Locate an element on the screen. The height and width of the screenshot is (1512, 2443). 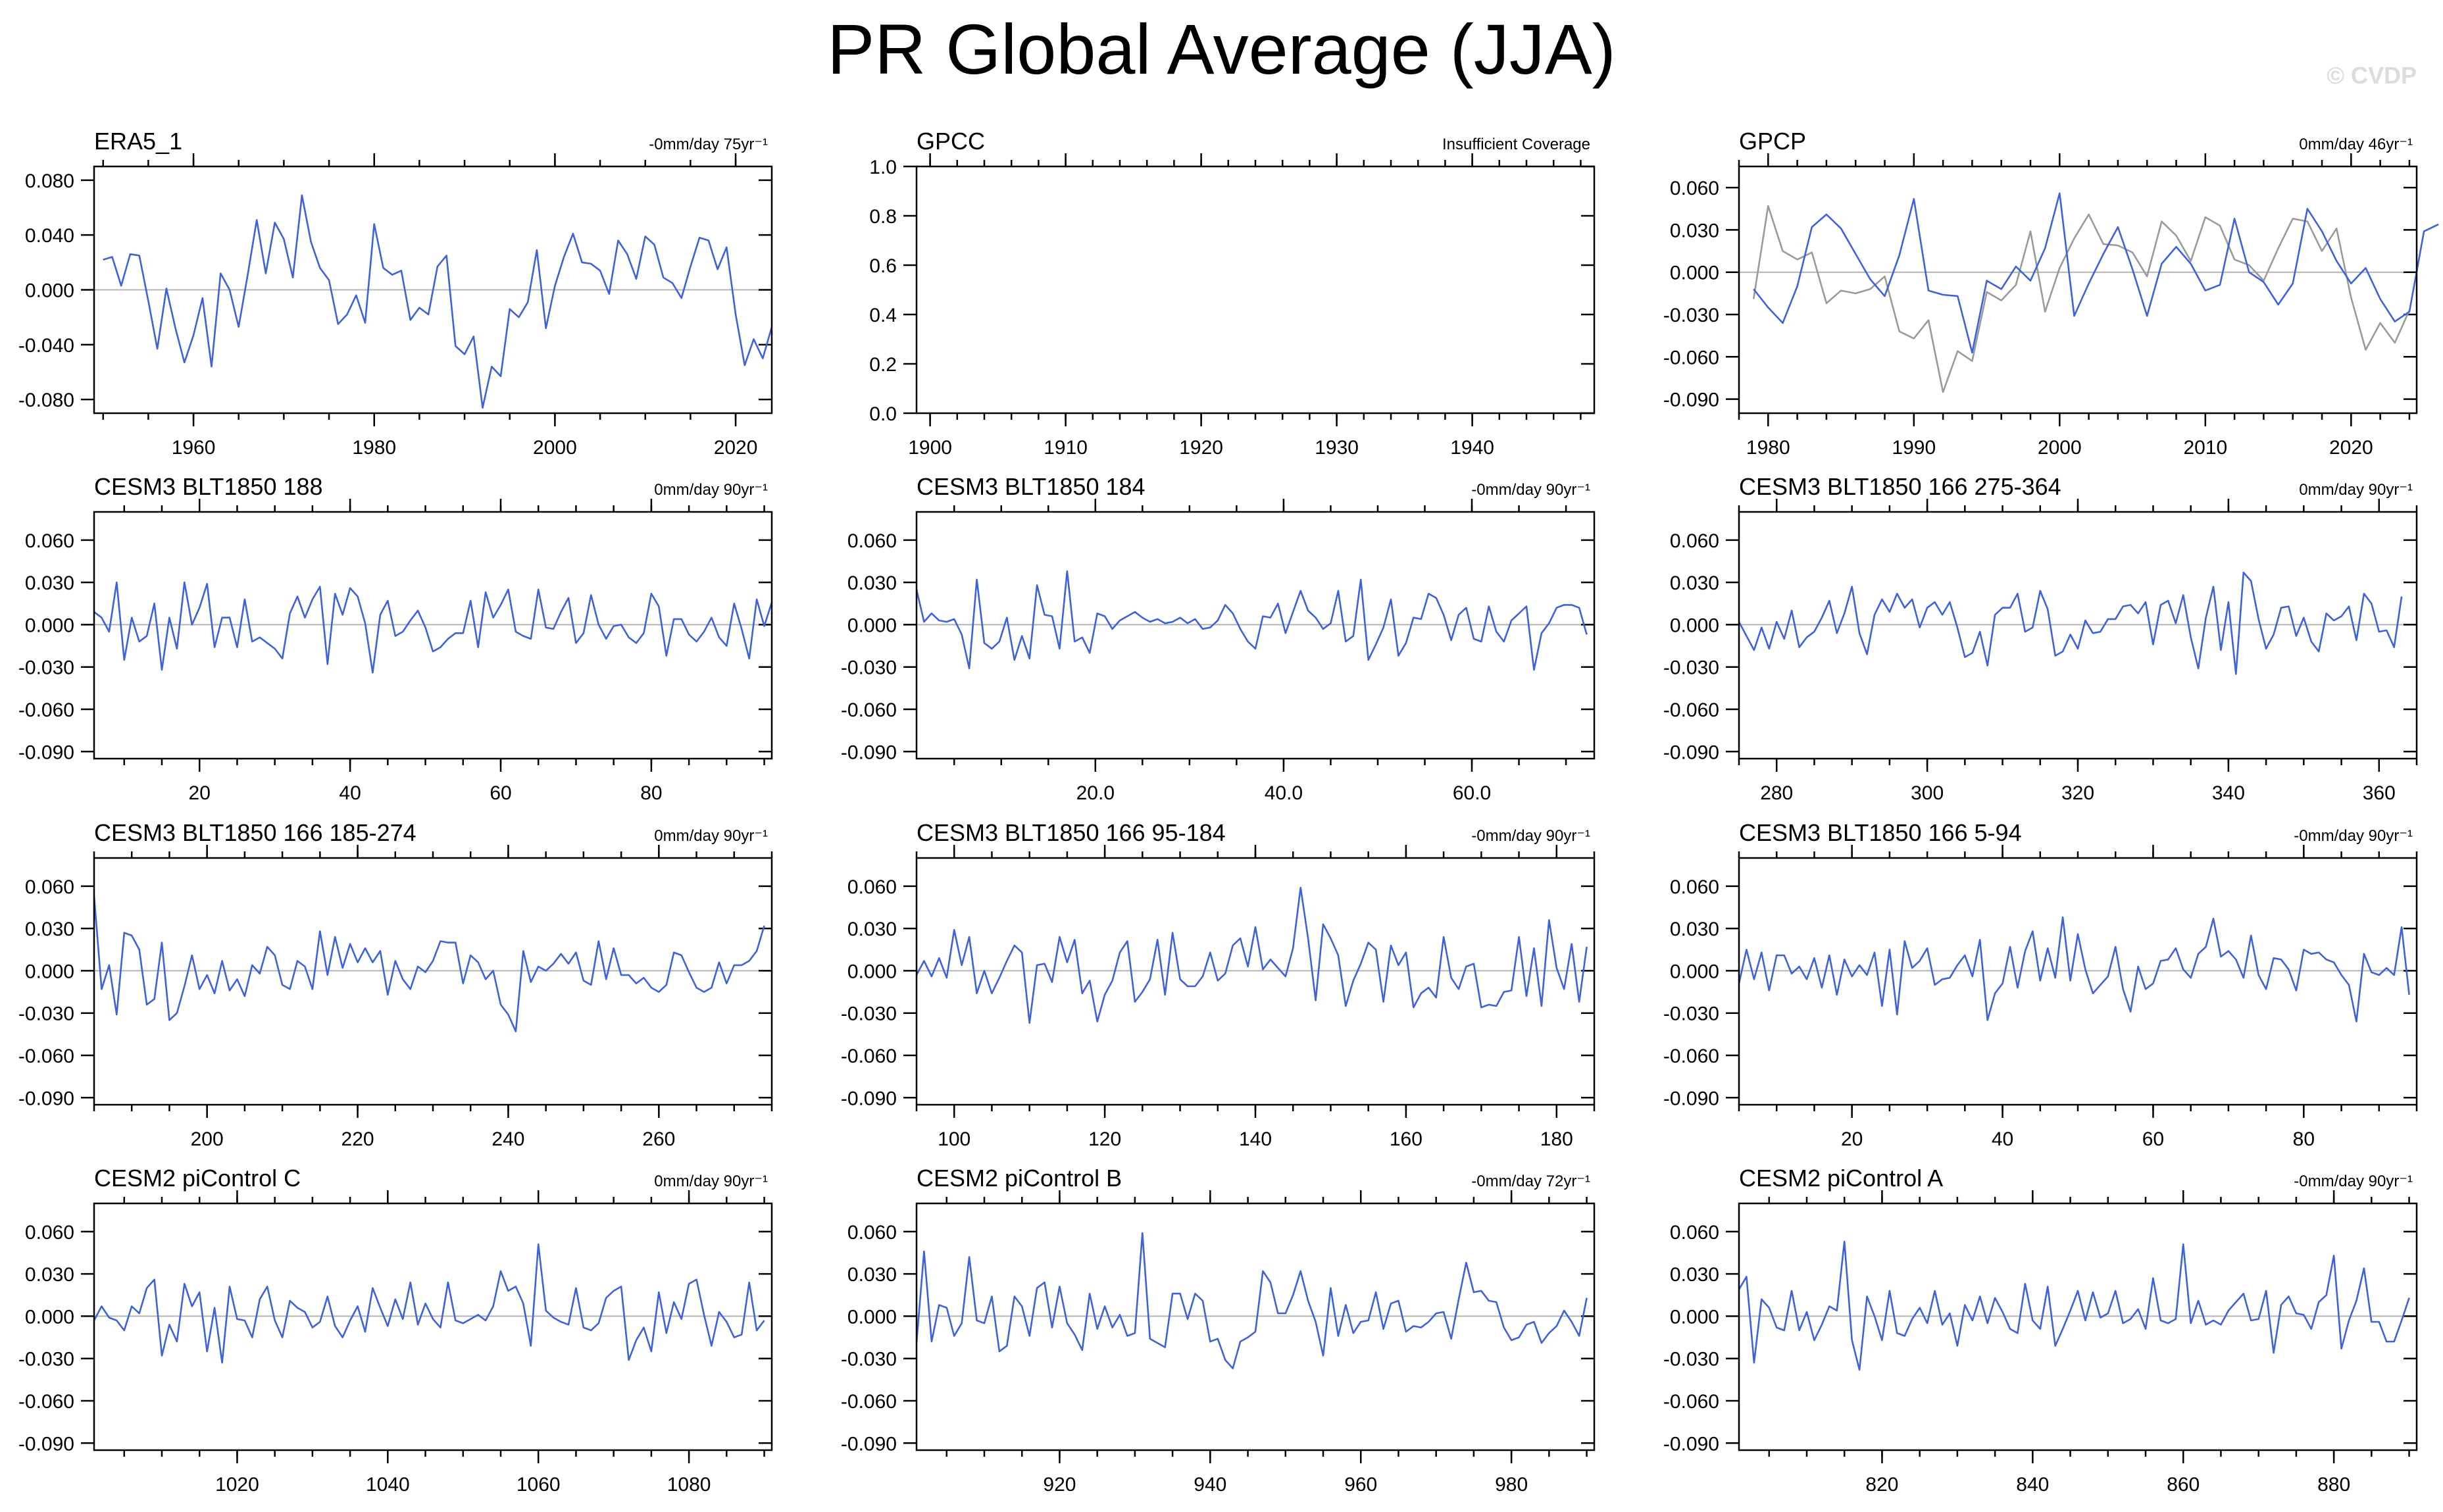
y-tick-label: 0.4 is located at coordinates (883, 315).